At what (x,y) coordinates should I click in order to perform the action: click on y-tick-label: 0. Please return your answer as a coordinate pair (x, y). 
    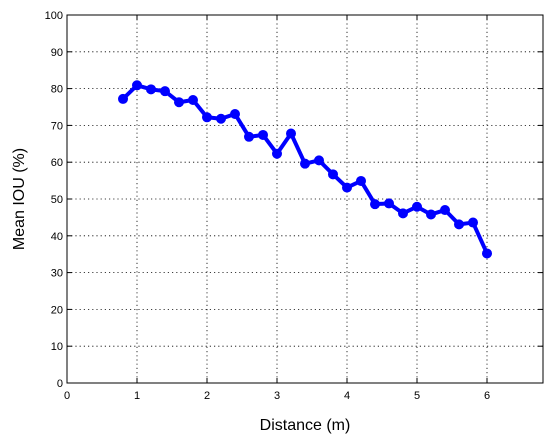
    Looking at the image, I should click on (60, 384).